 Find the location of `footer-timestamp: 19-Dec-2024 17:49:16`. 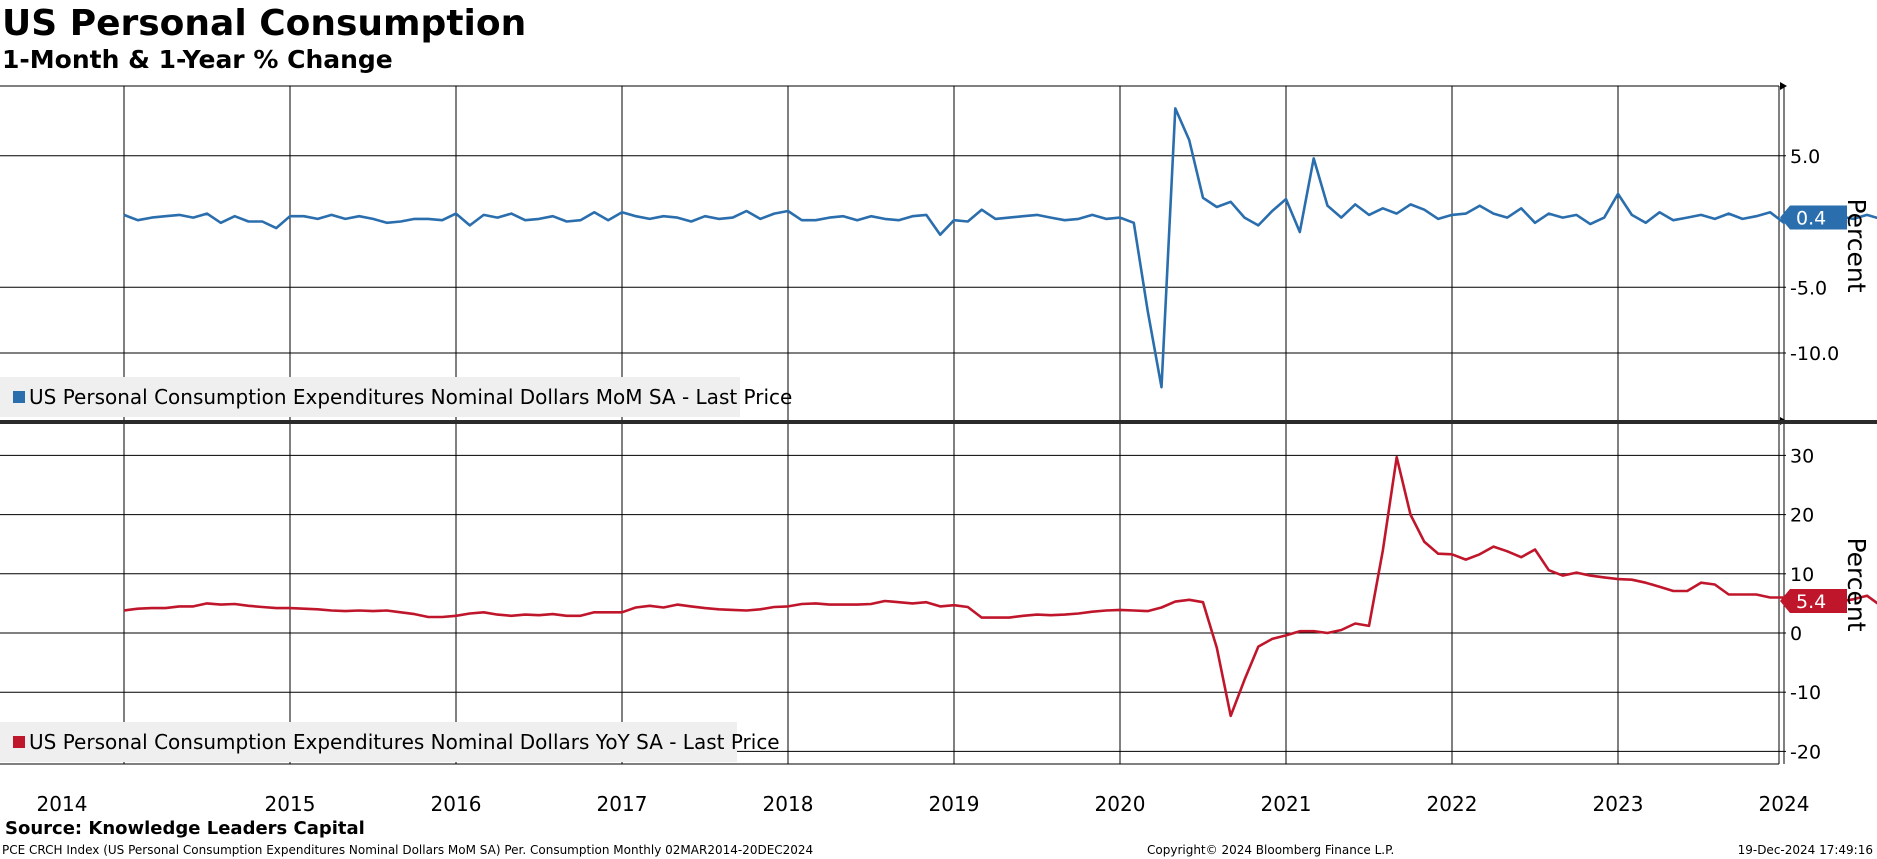

footer-timestamp: 19-Dec-2024 17:49:16 is located at coordinates (1805, 850).